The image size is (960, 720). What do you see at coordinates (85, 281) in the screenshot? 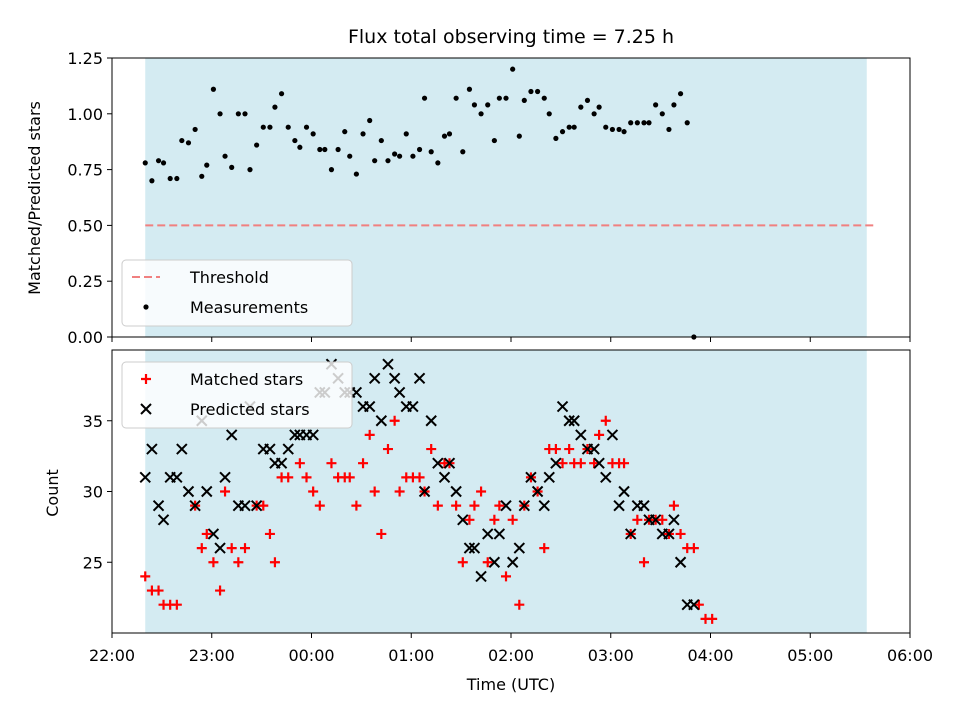
I see `top-ytick-label: 0.25` at bounding box center [85, 281].